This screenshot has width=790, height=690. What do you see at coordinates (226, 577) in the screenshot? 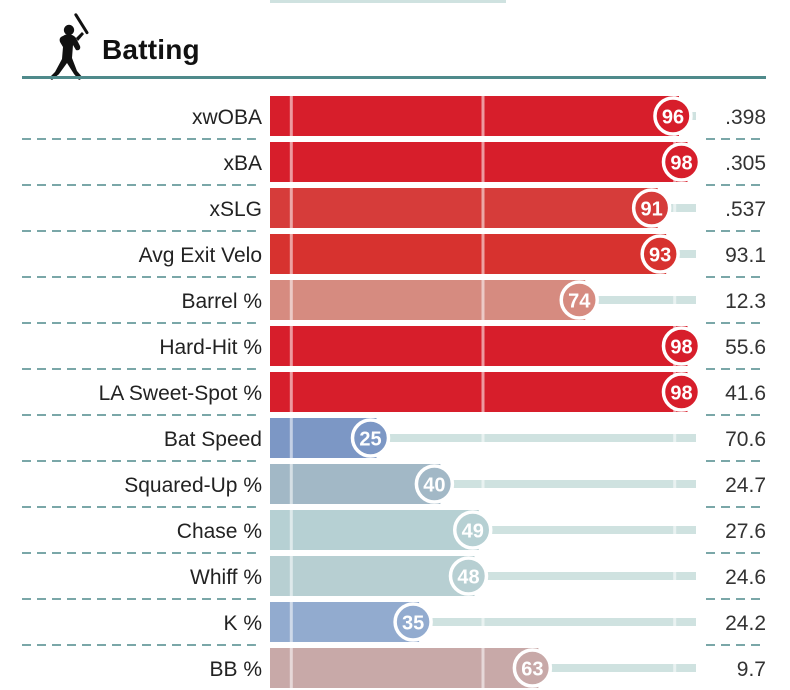
I see `metric-label: Whiff %` at bounding box center [226, 577].